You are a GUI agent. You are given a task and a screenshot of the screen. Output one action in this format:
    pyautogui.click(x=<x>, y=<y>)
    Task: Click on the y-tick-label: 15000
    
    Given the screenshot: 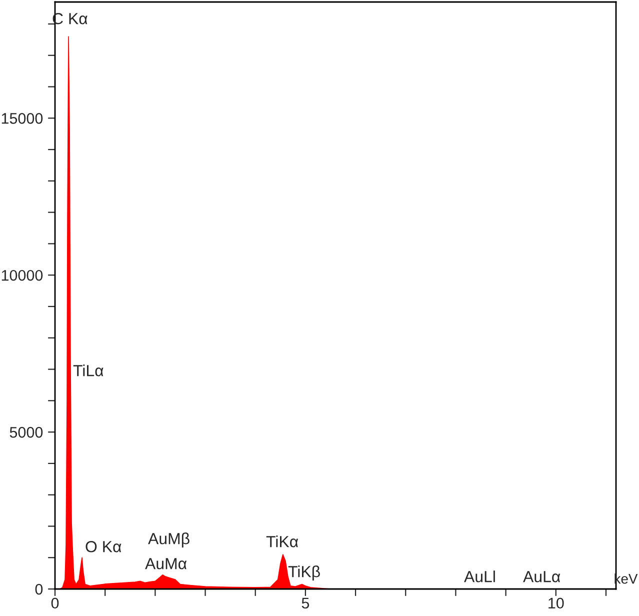 What is the action you would take?
    pyautogui.click(x=22, y=118)
    